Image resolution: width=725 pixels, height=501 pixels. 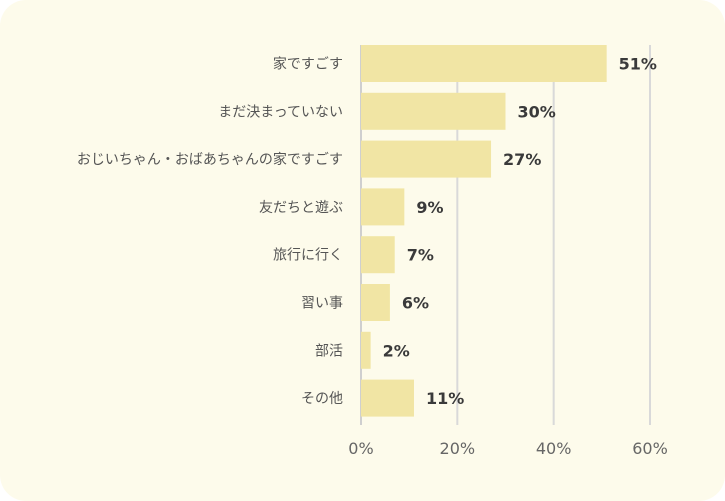 What do you see at coordinates (280, 112) in the screenshot?
I see `category-label: まだ決まっていない` at bounding box center [280, 112].